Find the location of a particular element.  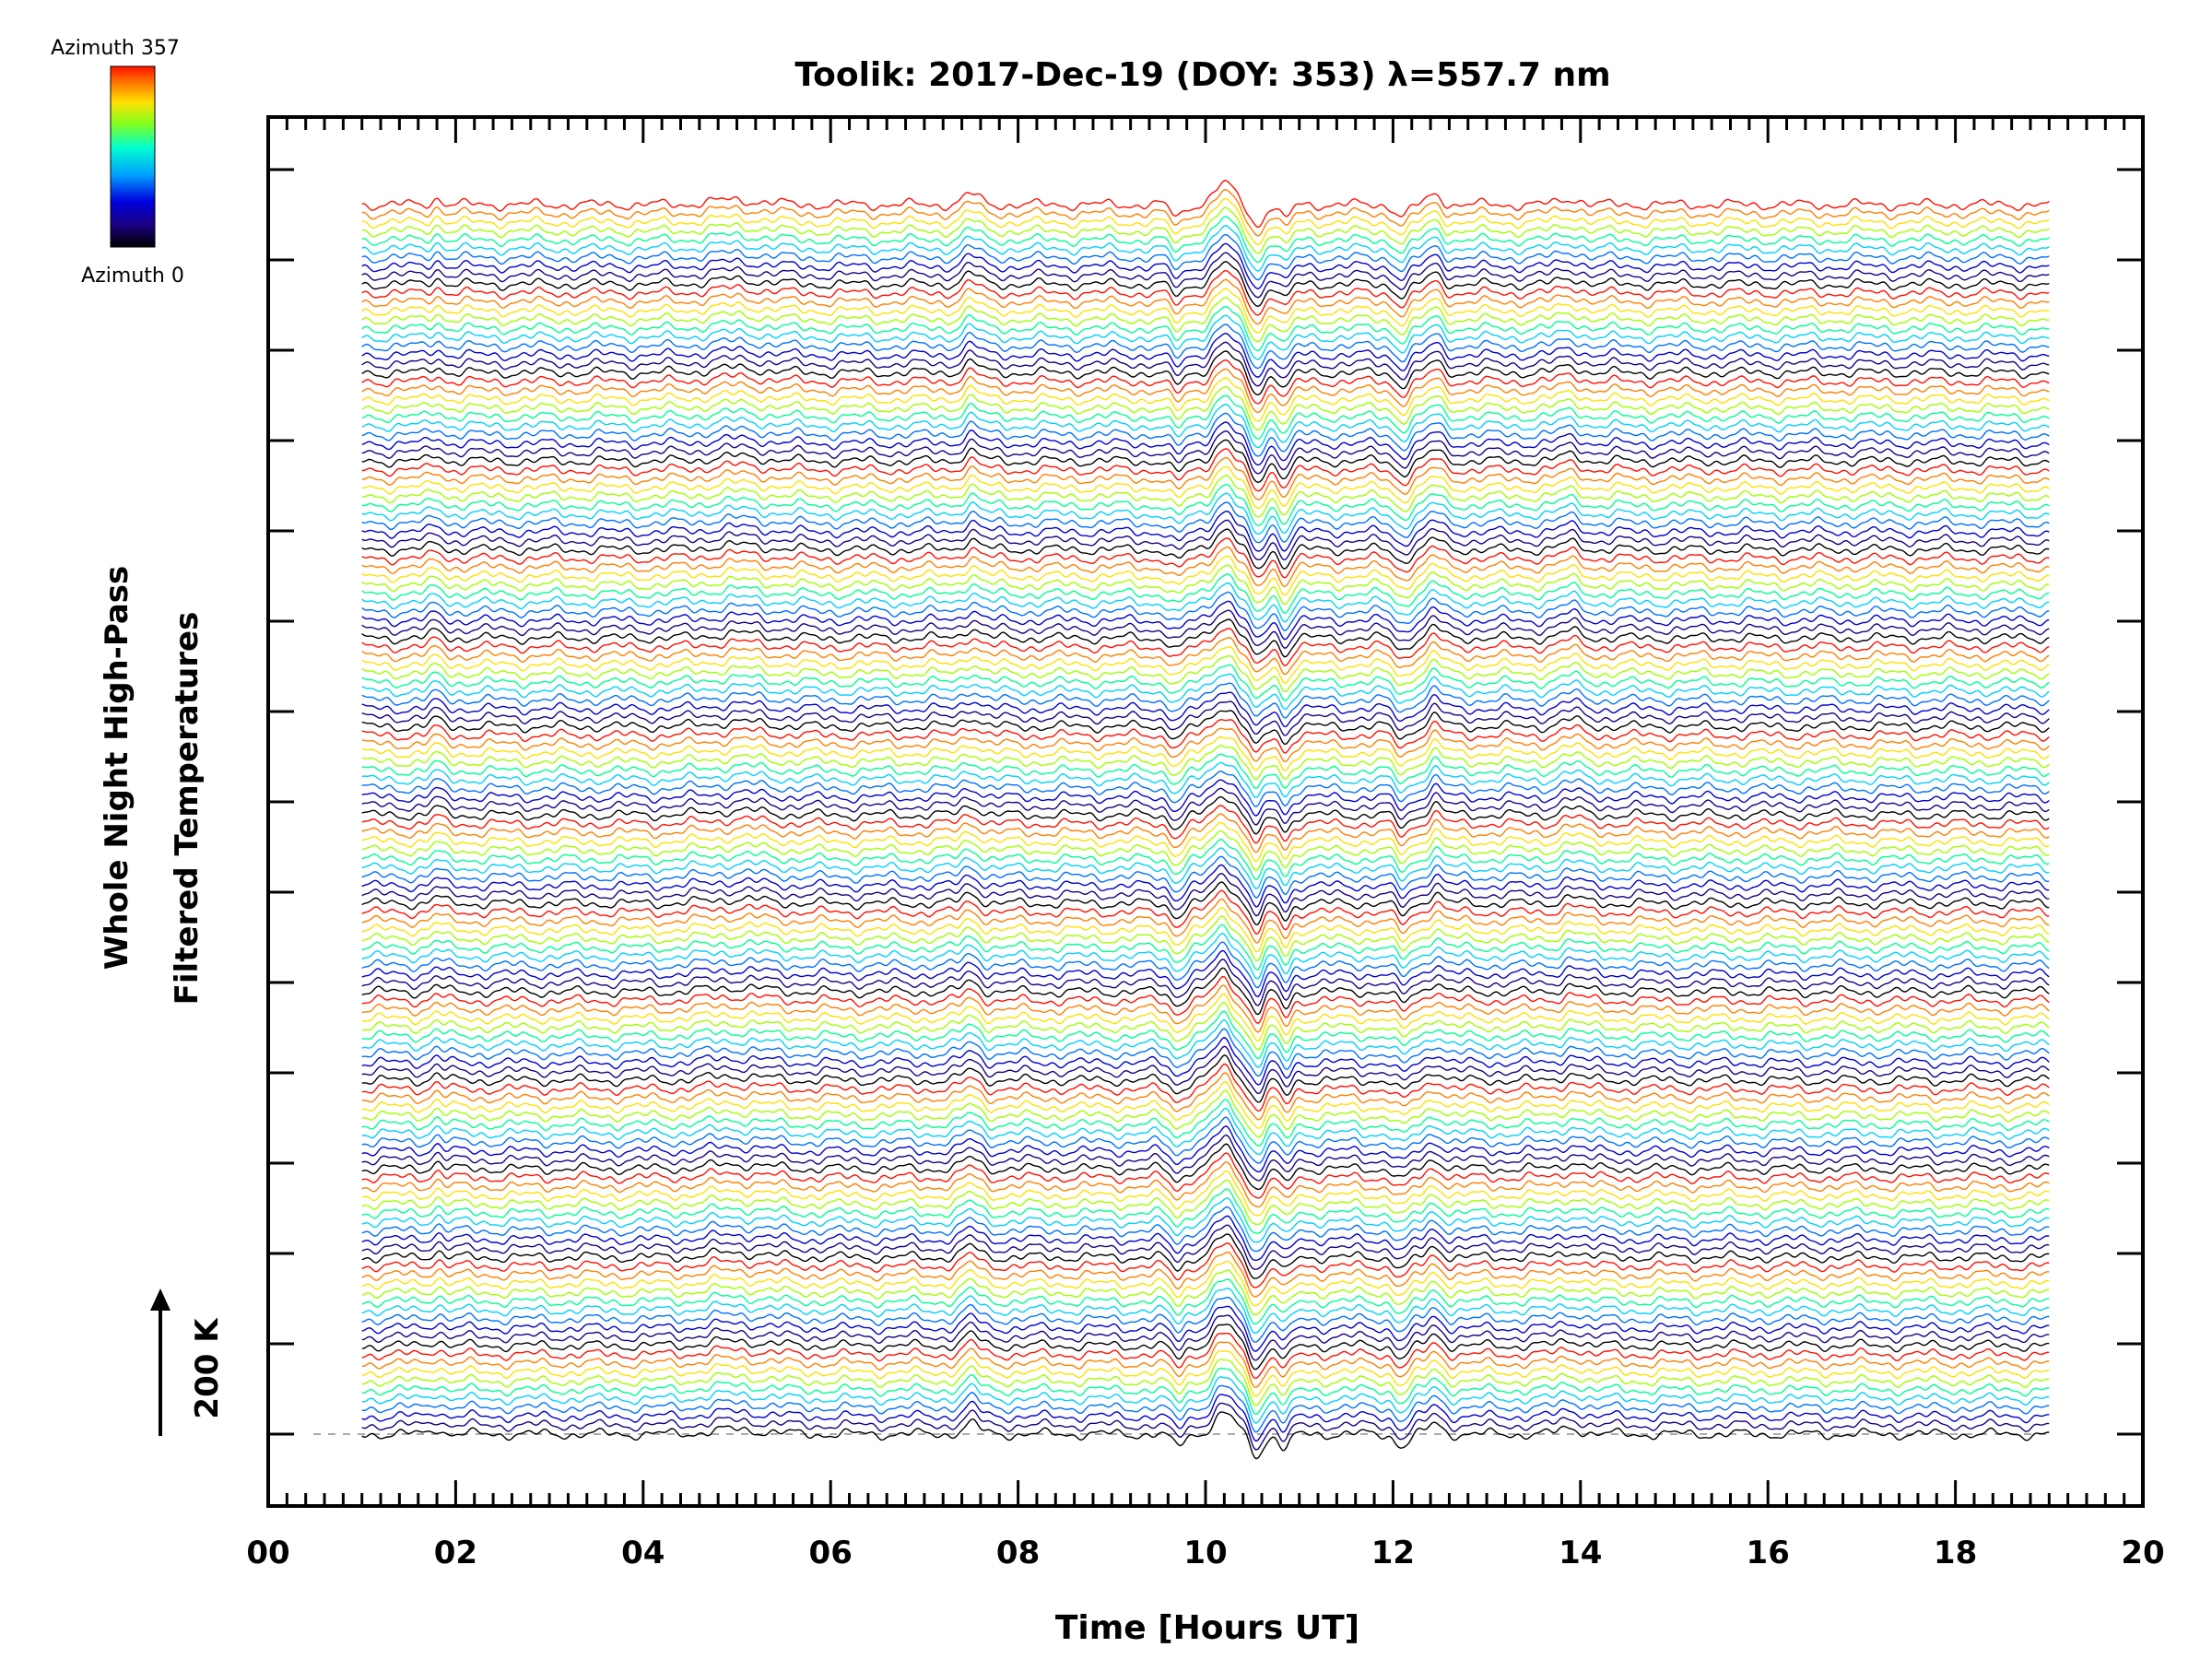

scale-bar is located at coordinates (160, 1362).